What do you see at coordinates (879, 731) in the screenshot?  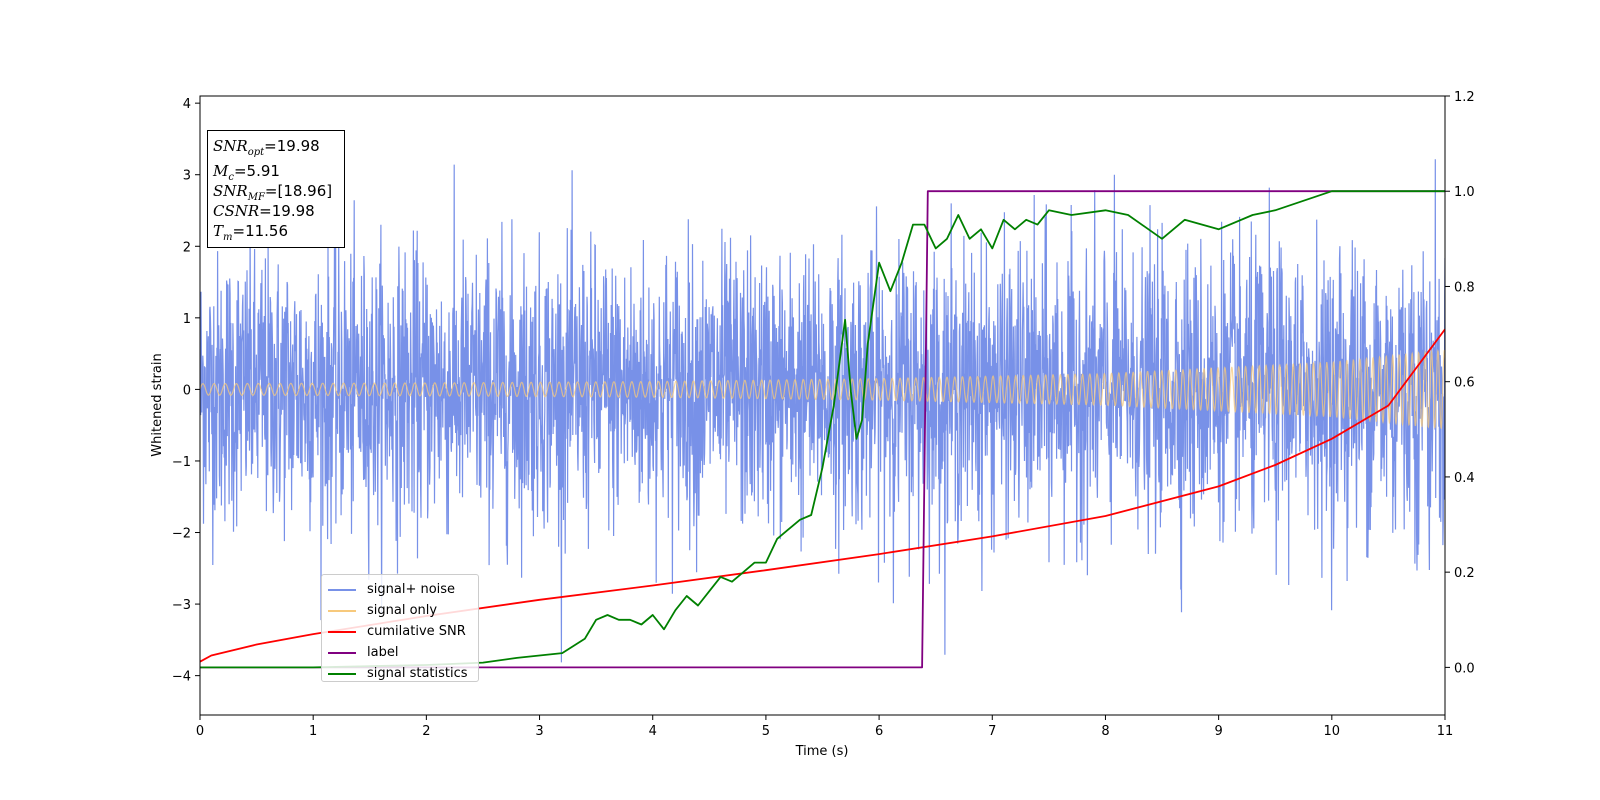 I see `x-tick-label: 6` at bounding box center [879, 731].